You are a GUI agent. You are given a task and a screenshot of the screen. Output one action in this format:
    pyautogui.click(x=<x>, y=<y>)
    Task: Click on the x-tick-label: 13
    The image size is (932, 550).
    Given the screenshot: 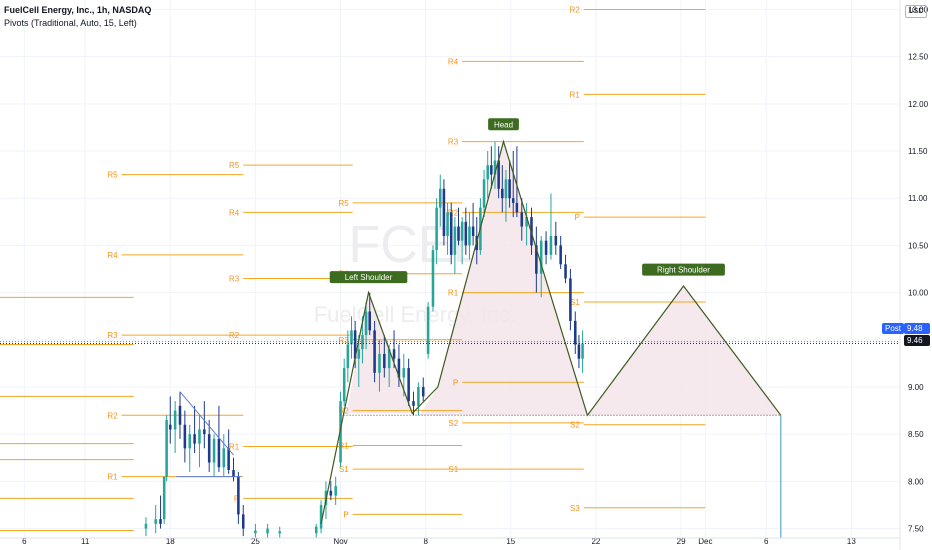 What is the action you would take?
    pyautogui.click(x=851, y=541)
    